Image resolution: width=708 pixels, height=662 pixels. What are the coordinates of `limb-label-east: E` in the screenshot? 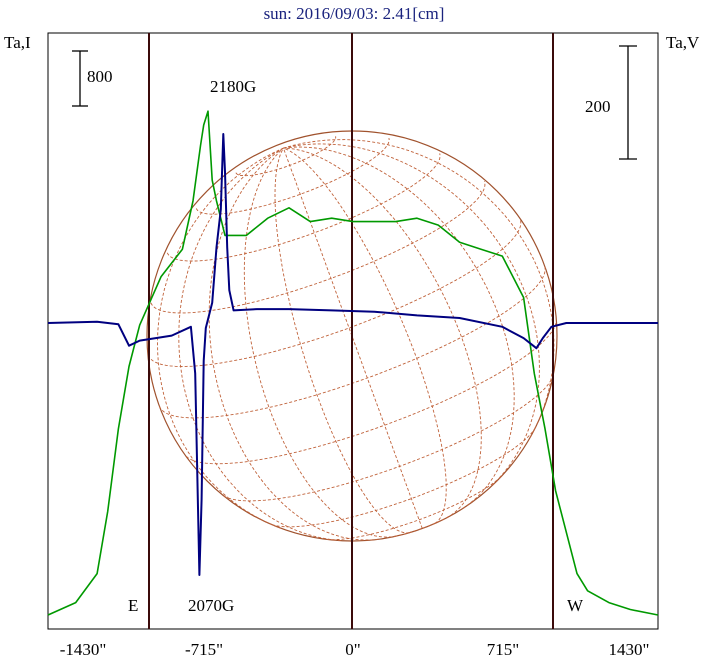 It's located at (133, 605).